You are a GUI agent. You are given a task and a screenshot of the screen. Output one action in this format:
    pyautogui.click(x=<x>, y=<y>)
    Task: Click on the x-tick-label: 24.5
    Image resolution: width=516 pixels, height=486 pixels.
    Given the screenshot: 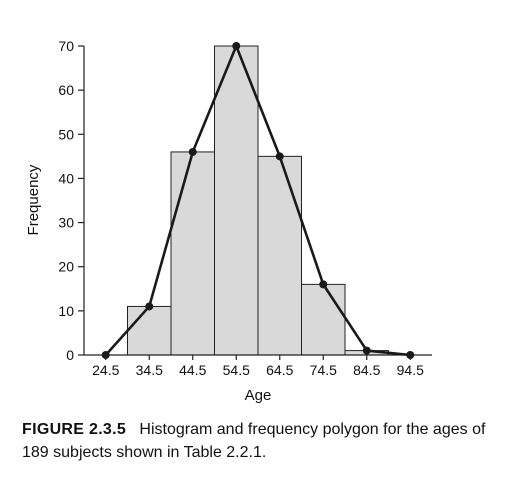 What is the action you would take?
    pyautogui.click(x=105, y=370)
    